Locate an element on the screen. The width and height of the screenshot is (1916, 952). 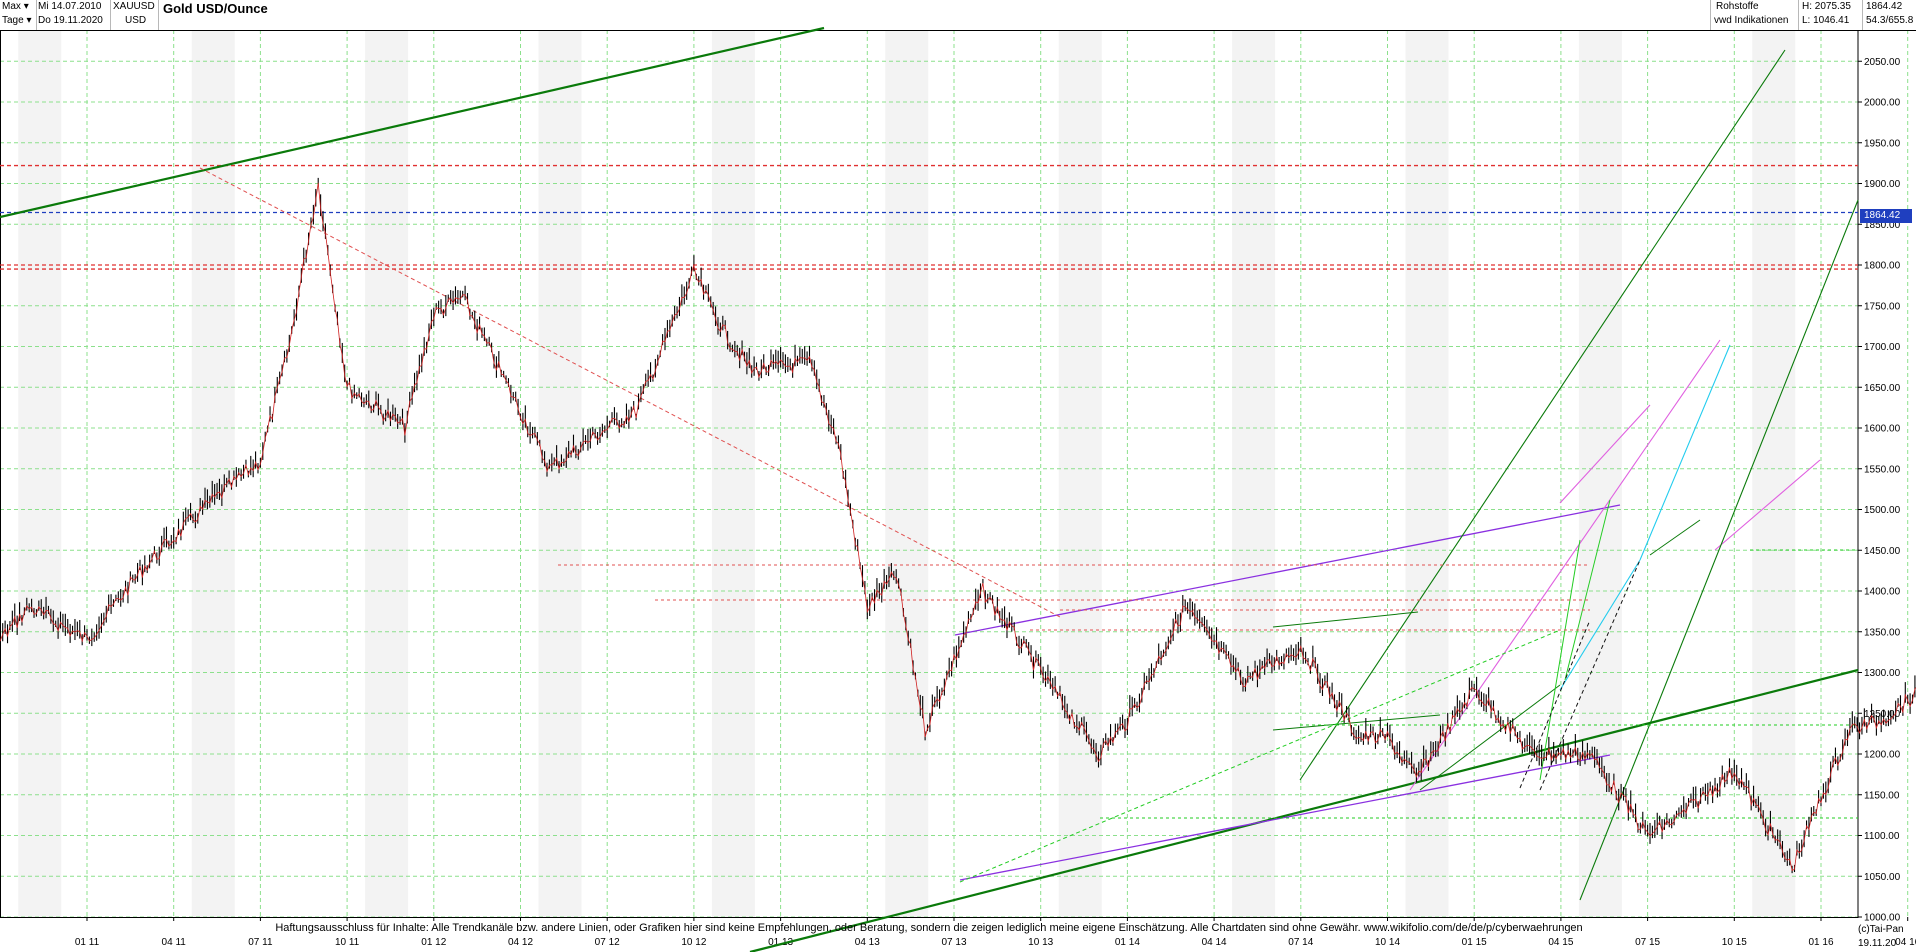
y-tick-label: 1400.00 is located at coordinates (1882, 592).